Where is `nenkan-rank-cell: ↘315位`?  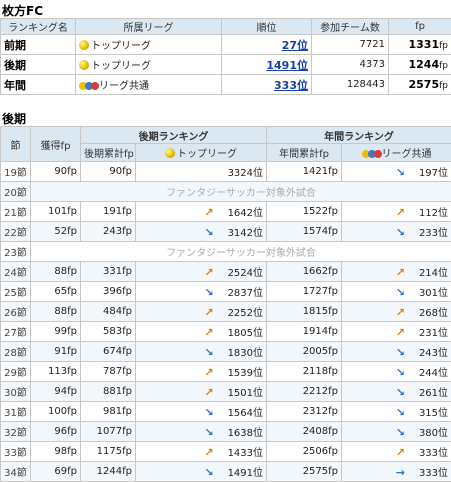 nenkan-rank-cell: ↘315位 is located at coordinates (396, 412).